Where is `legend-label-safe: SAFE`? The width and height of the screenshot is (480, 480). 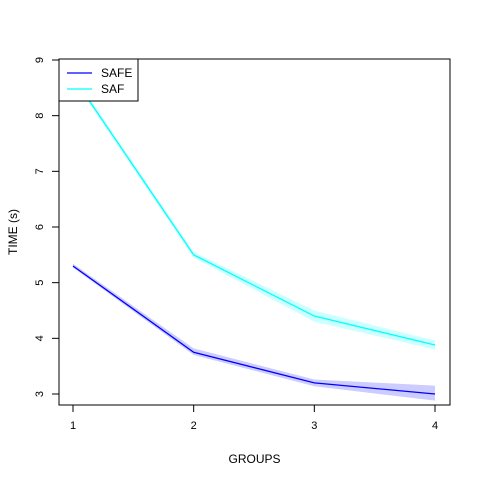
legend-label-safe: SAFE is located at coordinates (116, 73).